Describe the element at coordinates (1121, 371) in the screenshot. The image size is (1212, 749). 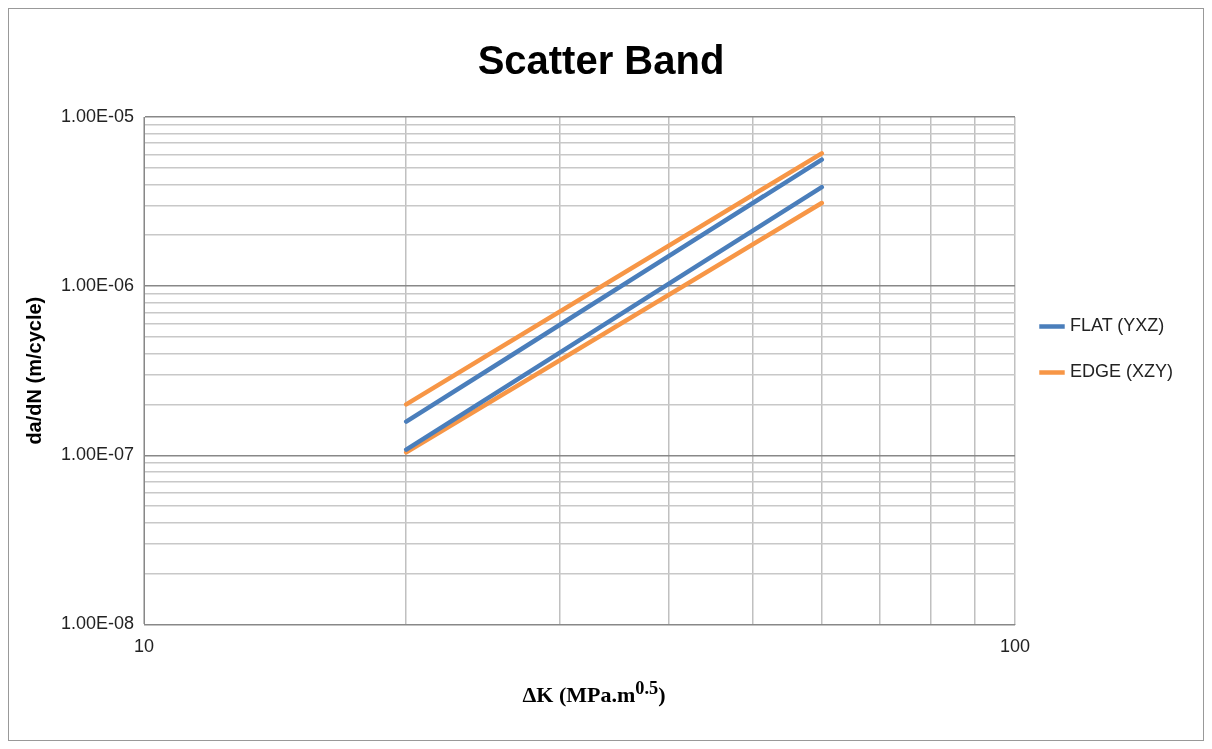
I see `legend-label: EDGE (XZY)` at that location.